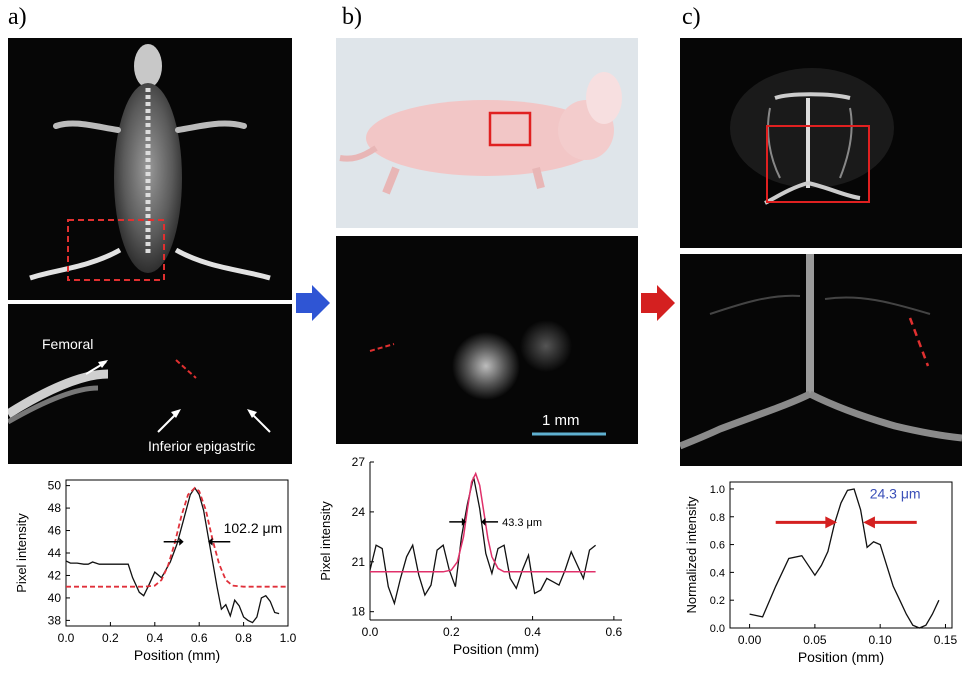  I want to click on xray-mouse-silhouette, so click(150, 162).